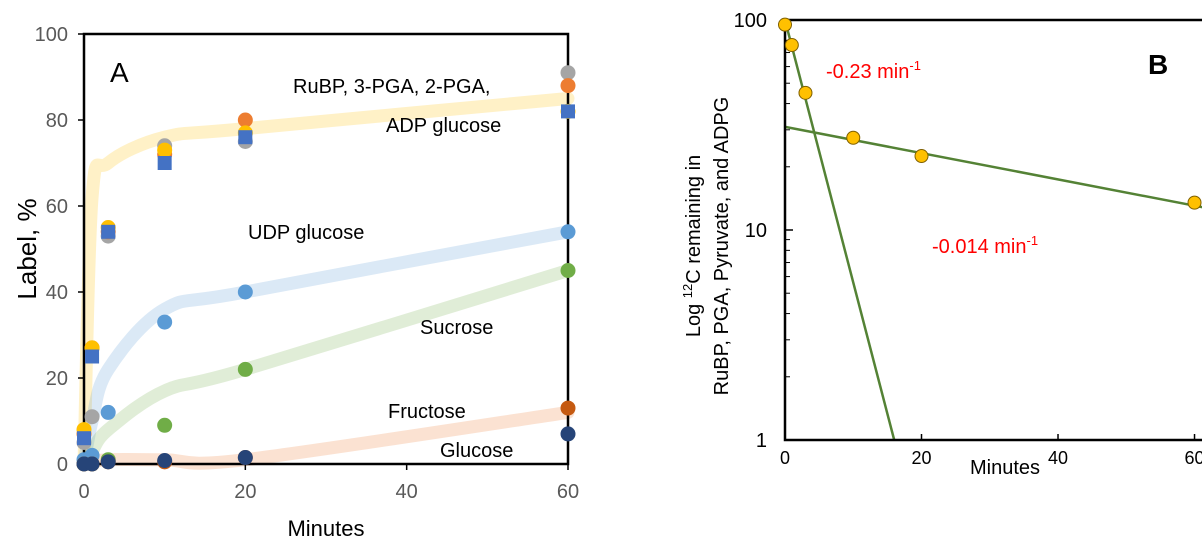 The width and height of the screenshot is (1202, 548). I want to click on label-rubp: RuBP, 3-PGA, 2-PGA,, so click(392, 87).